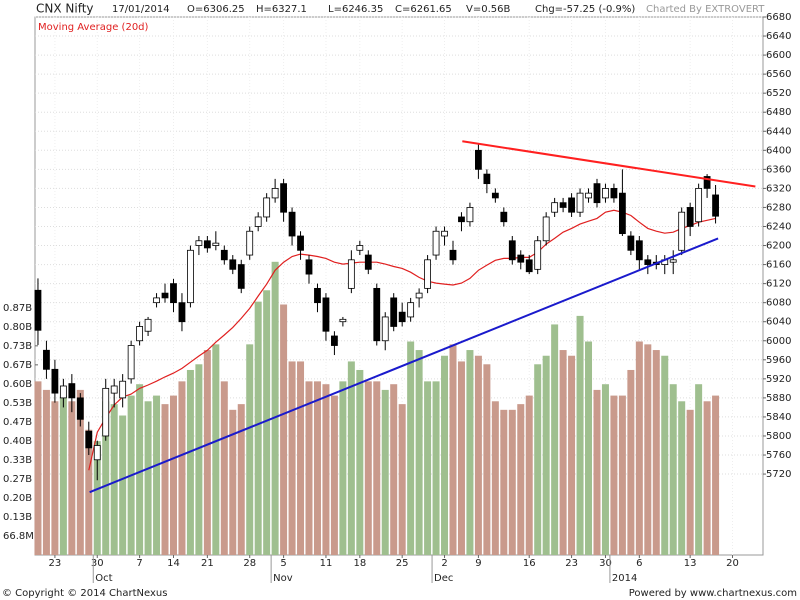 The height and width of the screenshot is (600, 800). I want to click on x-tick-label: 11, so click(326, 563).